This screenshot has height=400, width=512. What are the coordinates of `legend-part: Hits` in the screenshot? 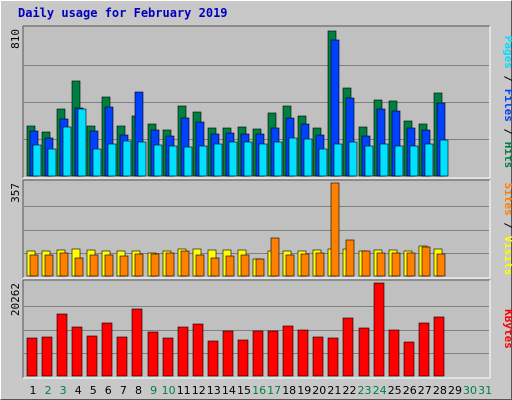 It's located at (507, 155).